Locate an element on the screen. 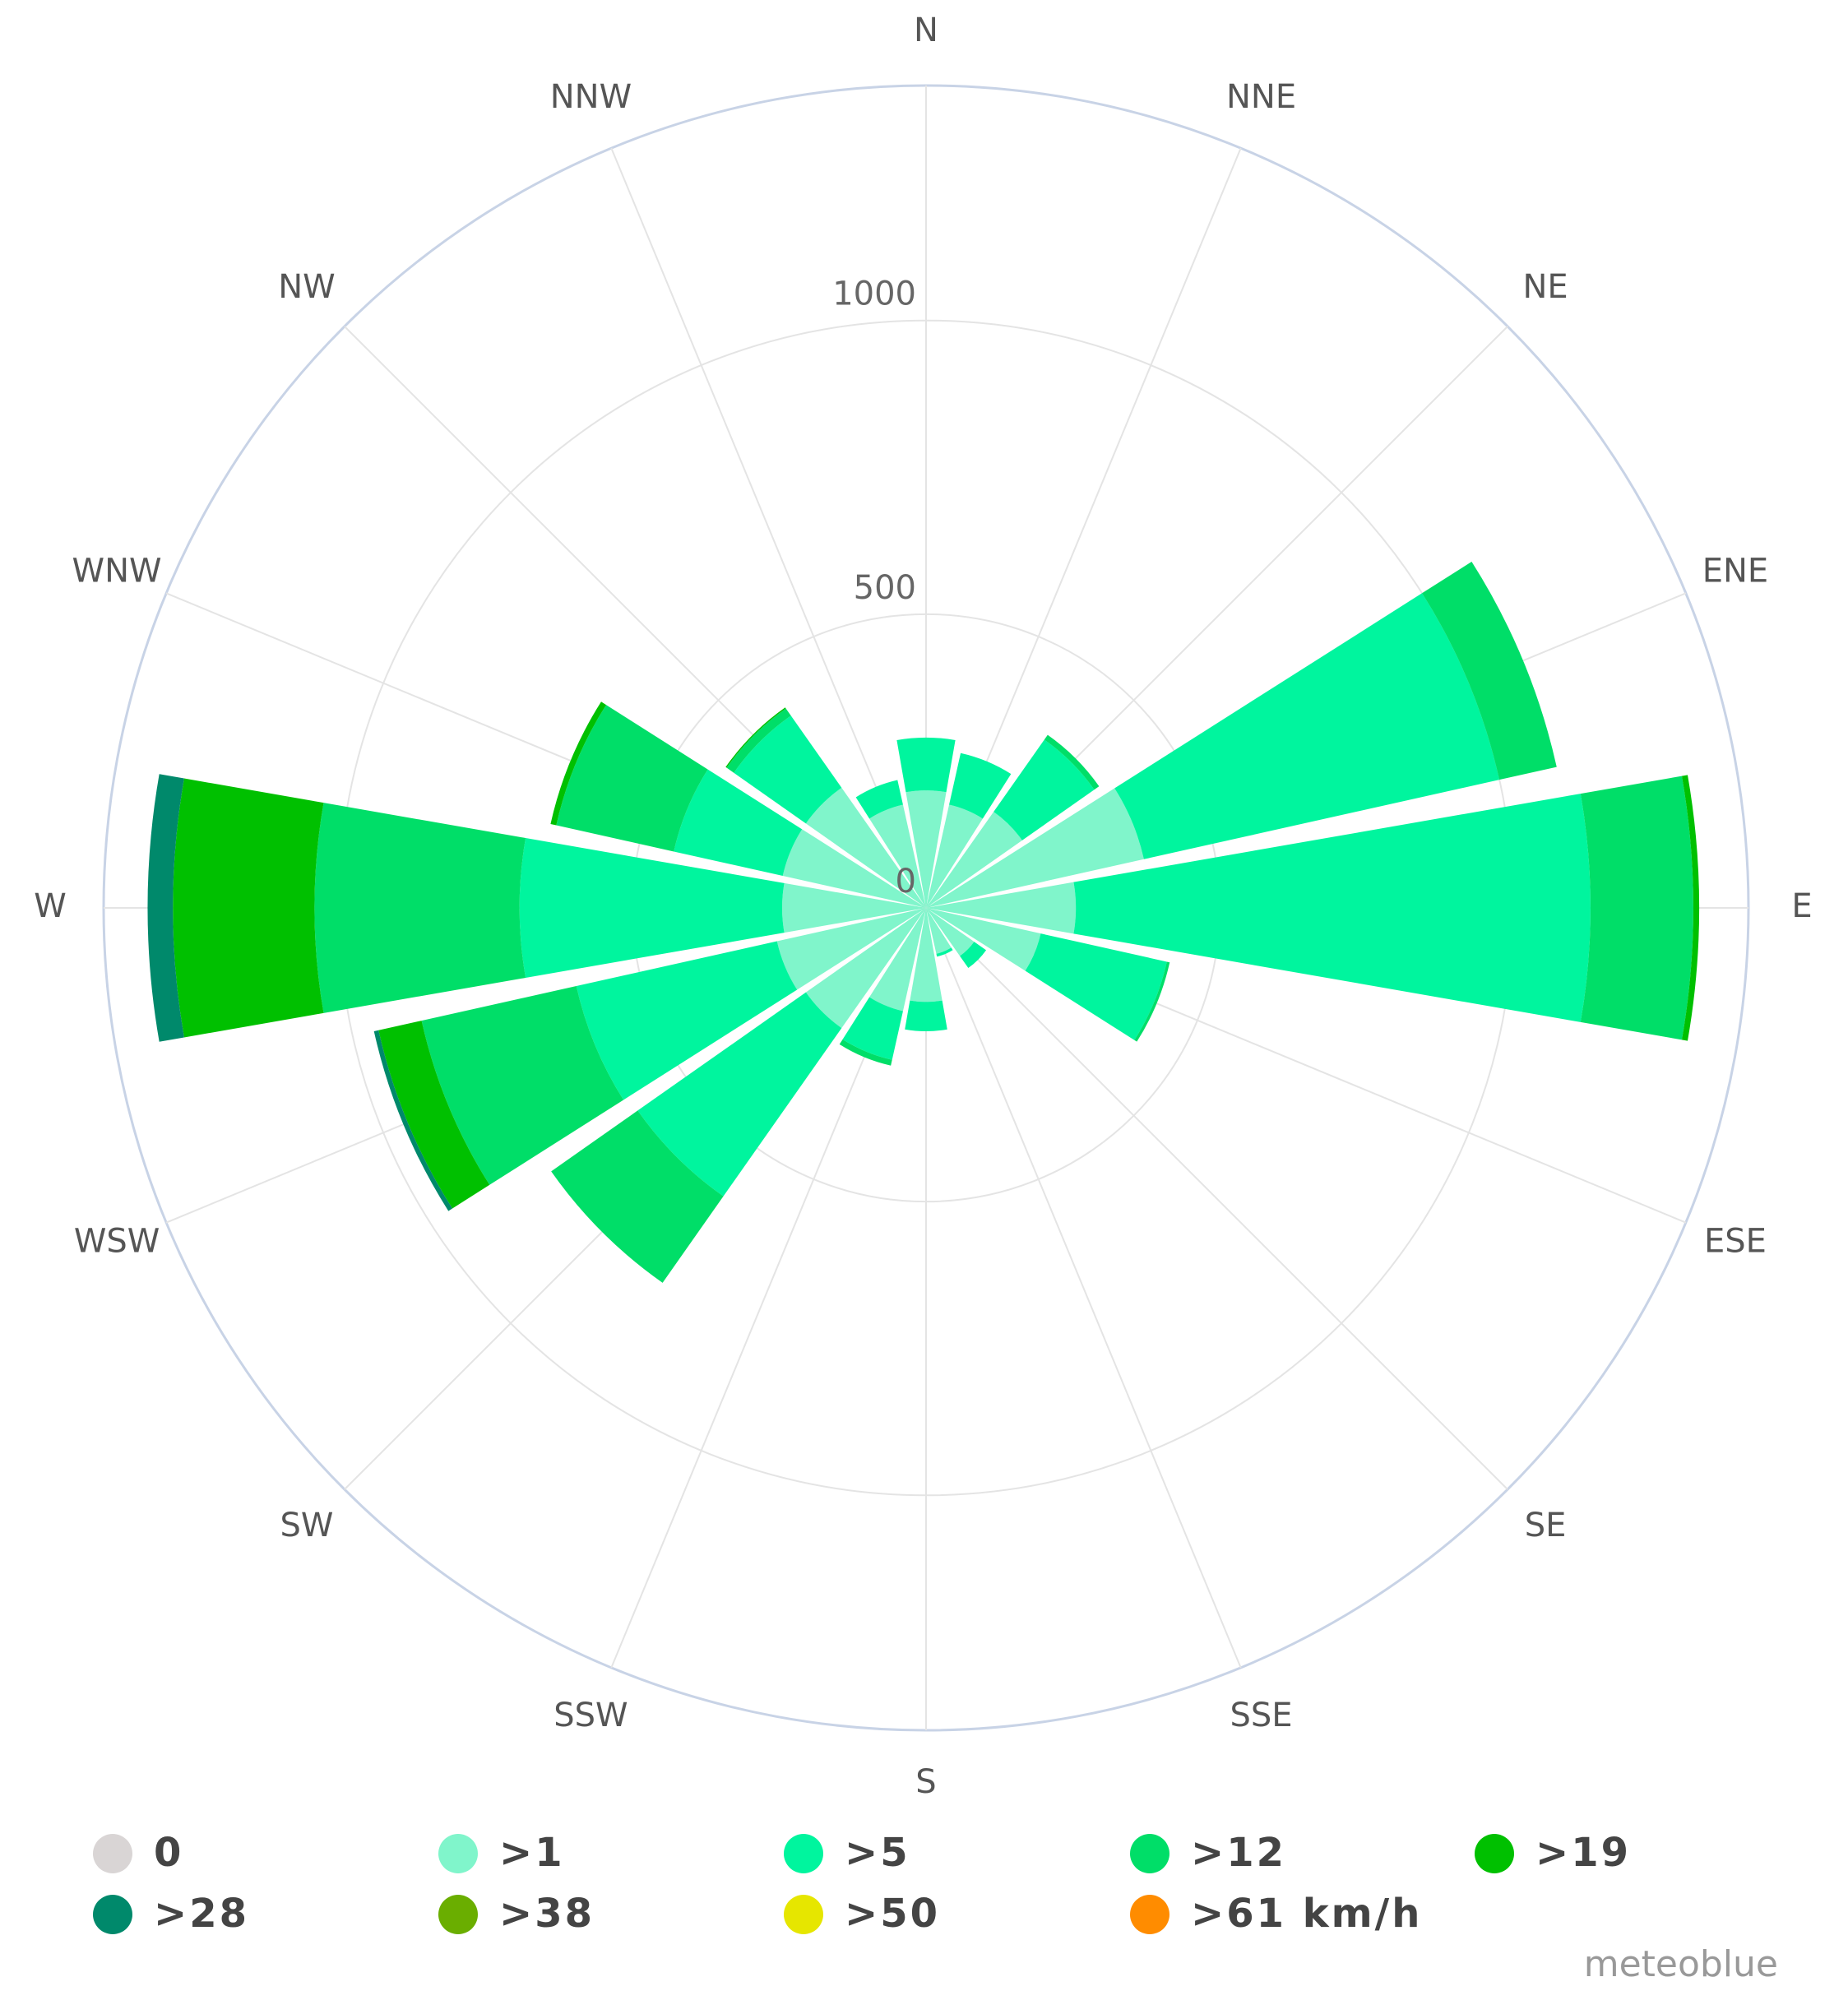  direction-label: S is located at coordinates (925, 1782).